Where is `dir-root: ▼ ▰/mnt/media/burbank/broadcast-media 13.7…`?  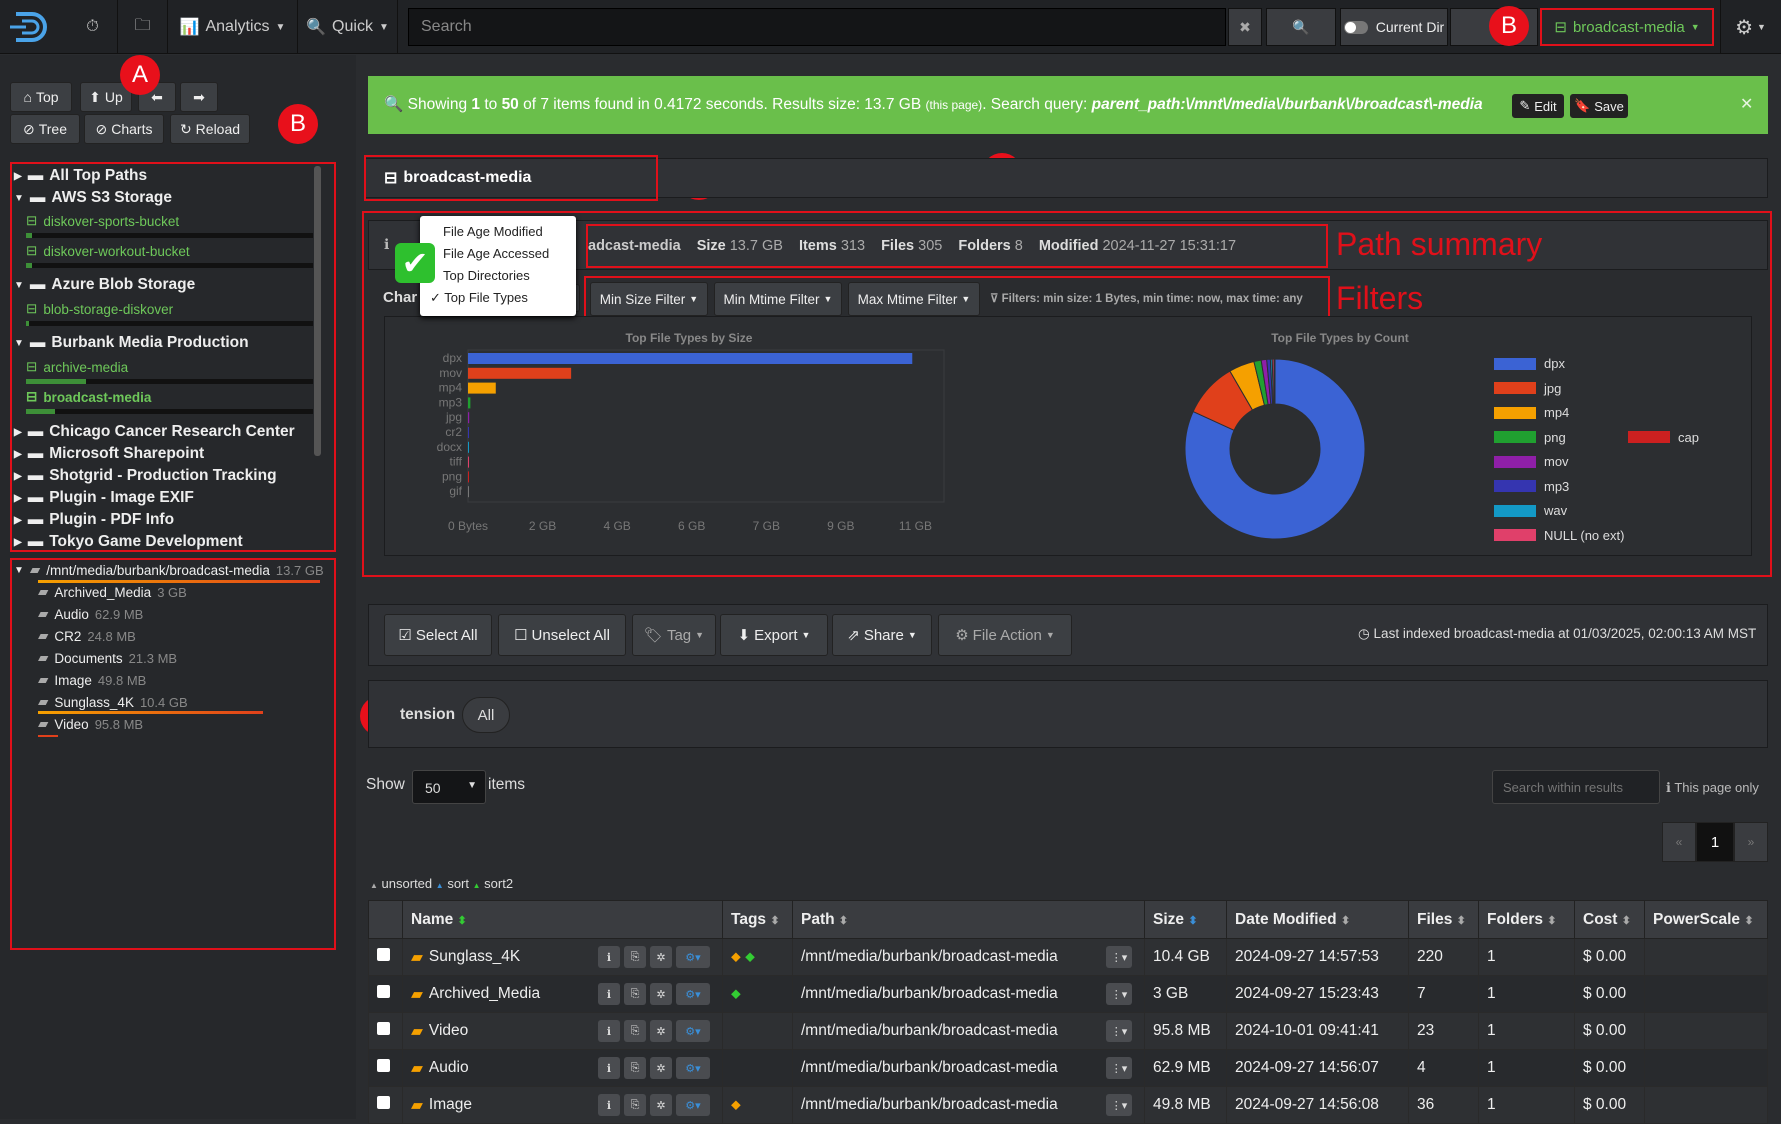
dir-root: ▼ ▰/mnt/media/burbank/broadcast-media 13.7… is located at coordinates (169, 570).